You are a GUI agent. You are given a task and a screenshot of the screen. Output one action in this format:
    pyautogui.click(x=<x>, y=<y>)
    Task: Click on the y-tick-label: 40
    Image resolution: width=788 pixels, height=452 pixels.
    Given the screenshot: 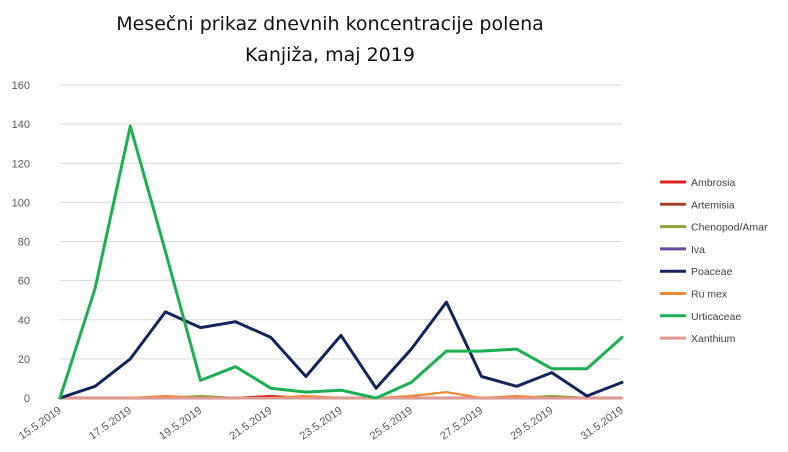 What is the action you would take?
    pyautogui.click(x=24, y=321)
    